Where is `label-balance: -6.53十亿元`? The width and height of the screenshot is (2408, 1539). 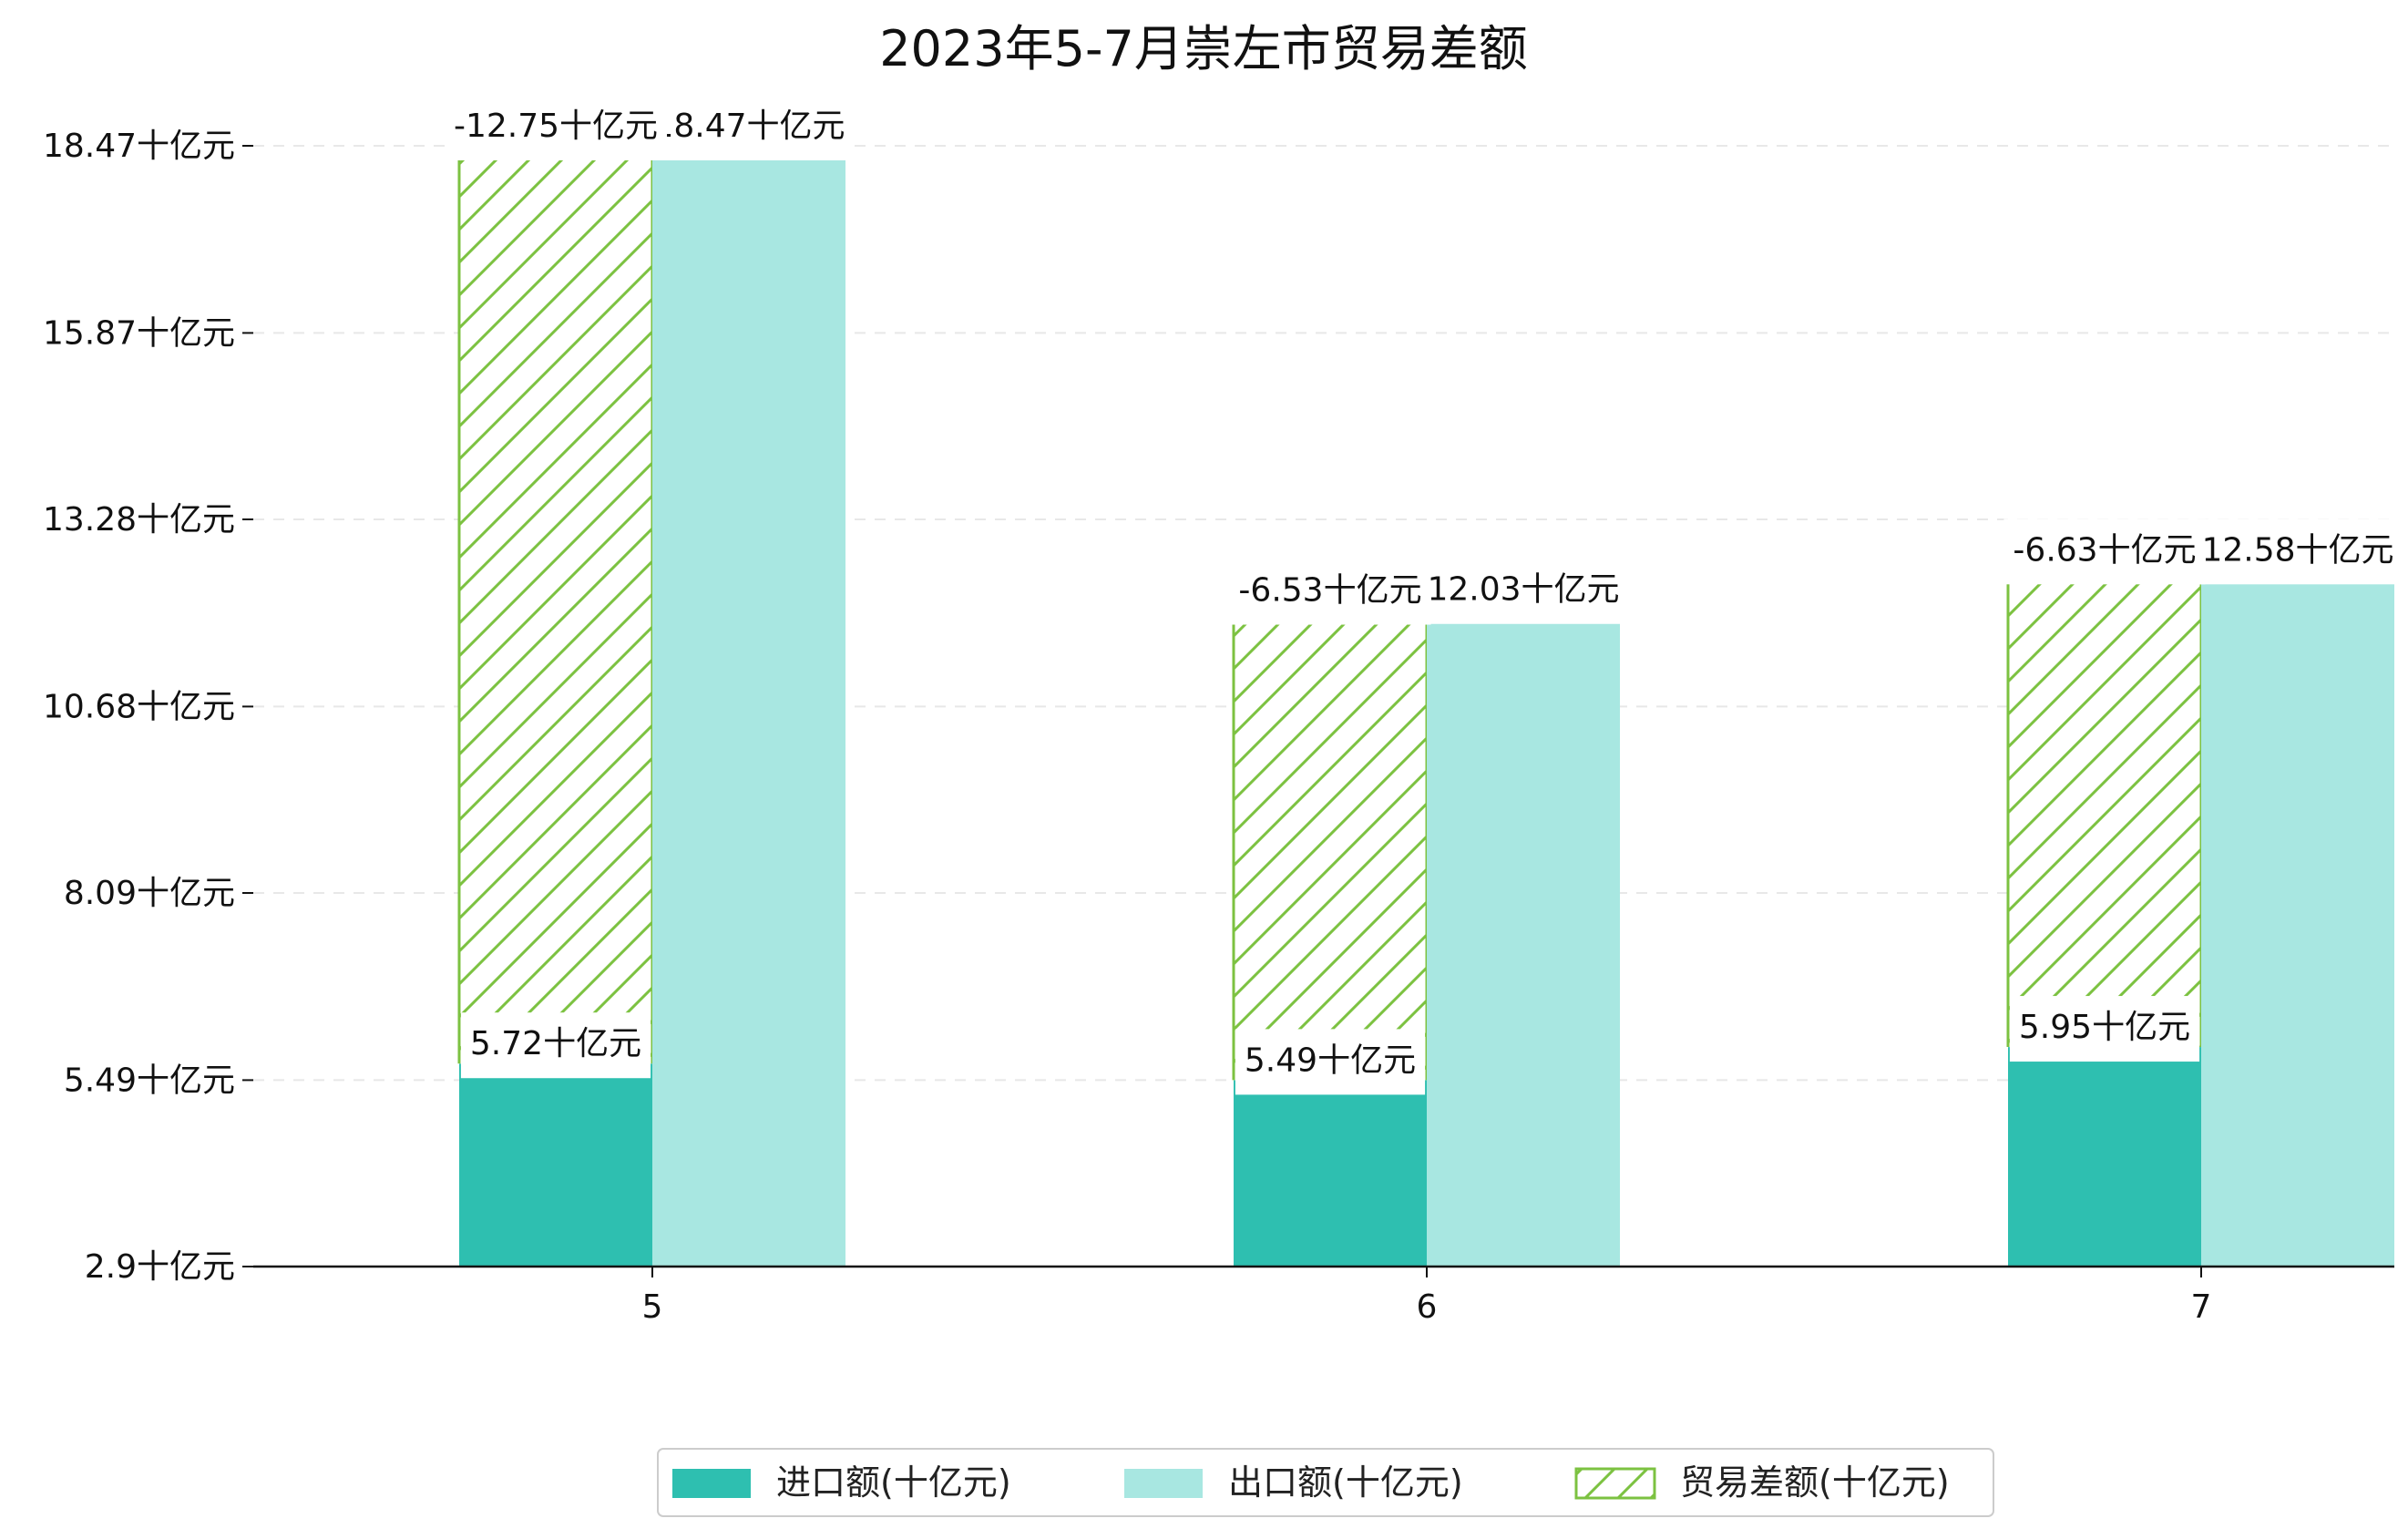
label-balance: -6.53十亿元 is located at coordinates (1330, 591).